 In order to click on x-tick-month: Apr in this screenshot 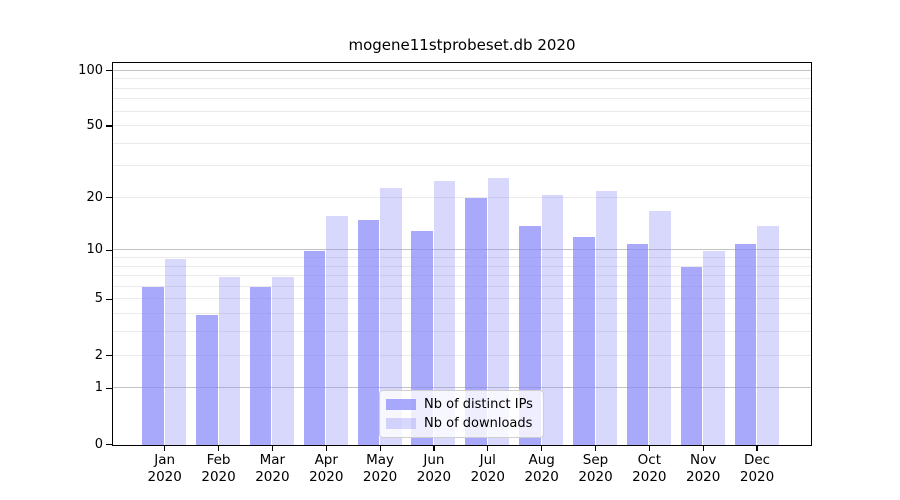, I will do `click(326, 460)`.